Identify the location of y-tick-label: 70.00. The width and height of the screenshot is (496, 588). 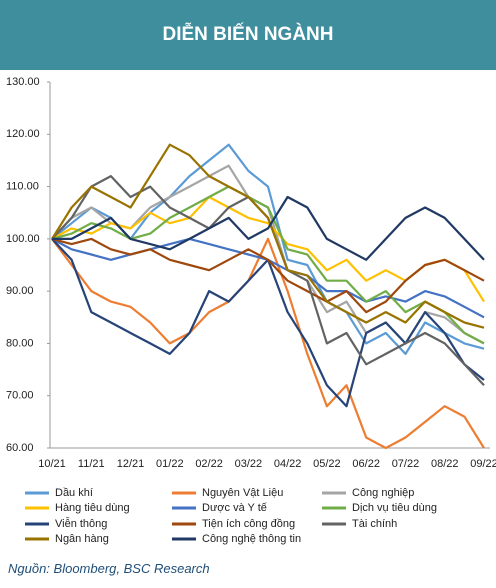
(20, 396).